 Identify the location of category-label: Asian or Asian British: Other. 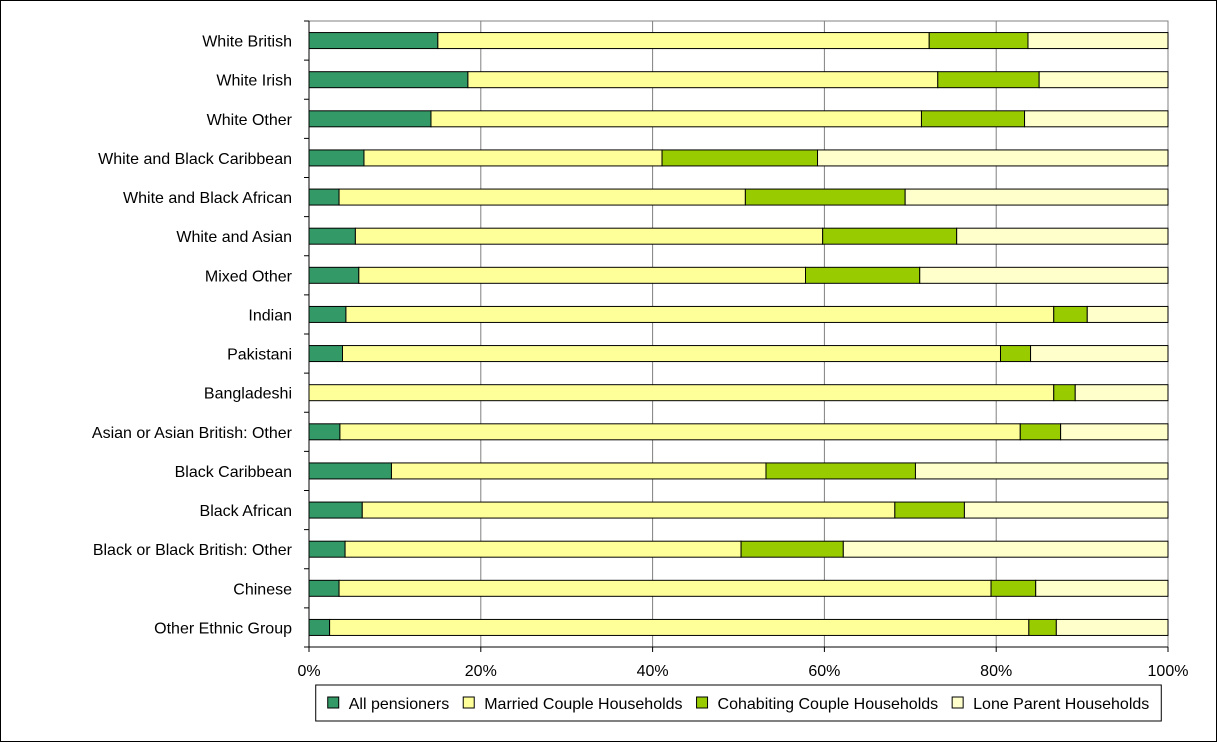
(192, 433).